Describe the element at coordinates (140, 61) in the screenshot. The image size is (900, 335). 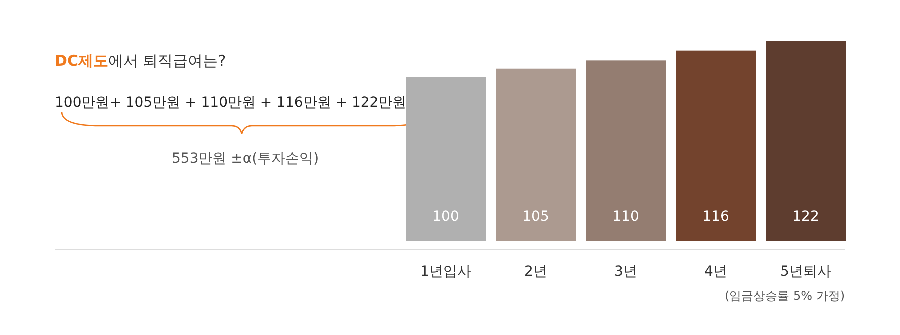
I see `text: DC제도에서 퇴직급여는?` at that location.